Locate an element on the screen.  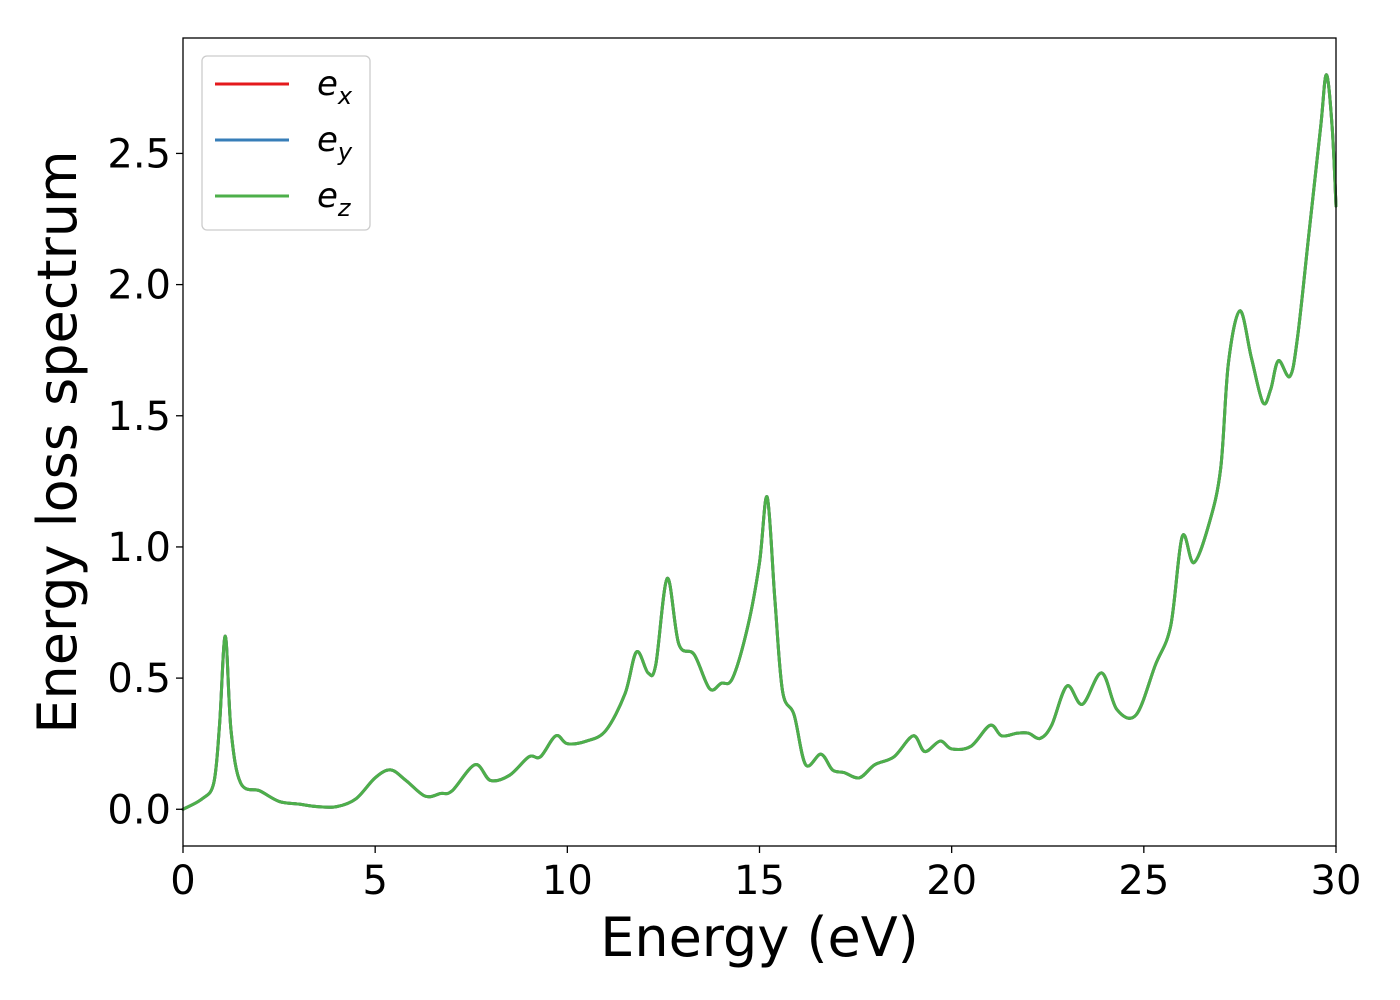
y-tick-label: 2.0 is located at coordinates (139, 286).